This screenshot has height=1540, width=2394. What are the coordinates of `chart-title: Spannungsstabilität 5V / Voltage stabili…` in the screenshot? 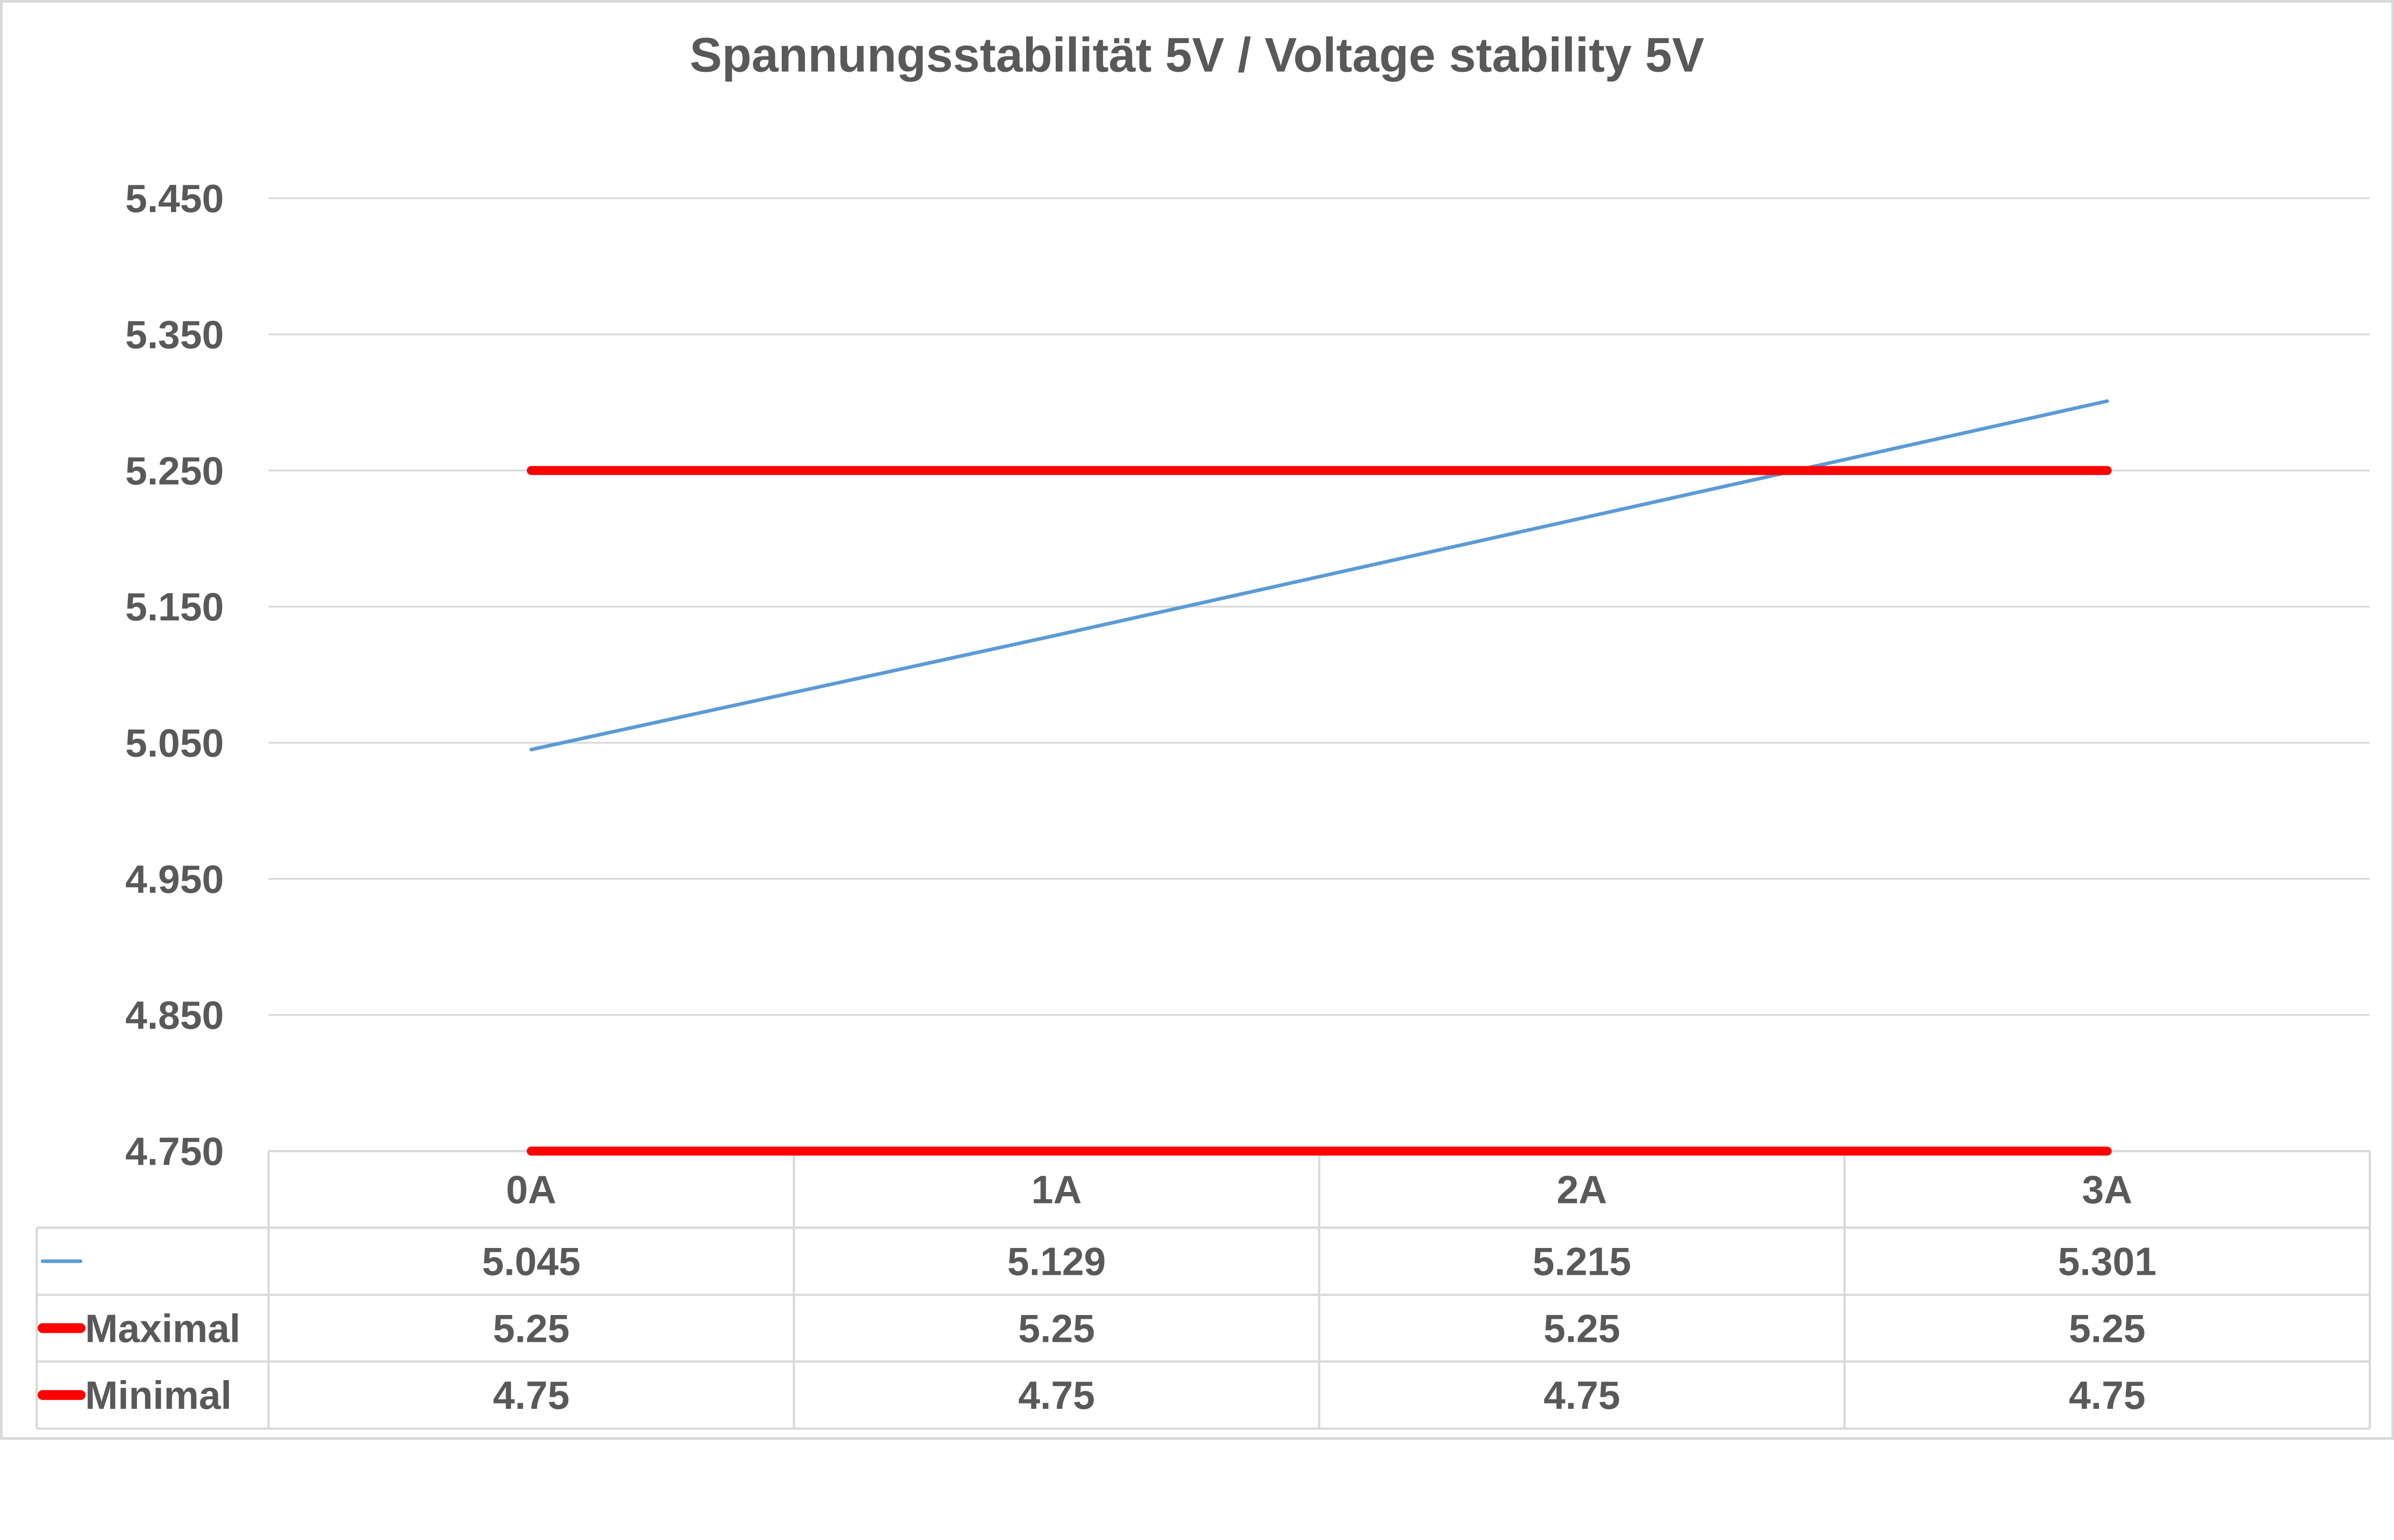 It's located at (1198, 56).